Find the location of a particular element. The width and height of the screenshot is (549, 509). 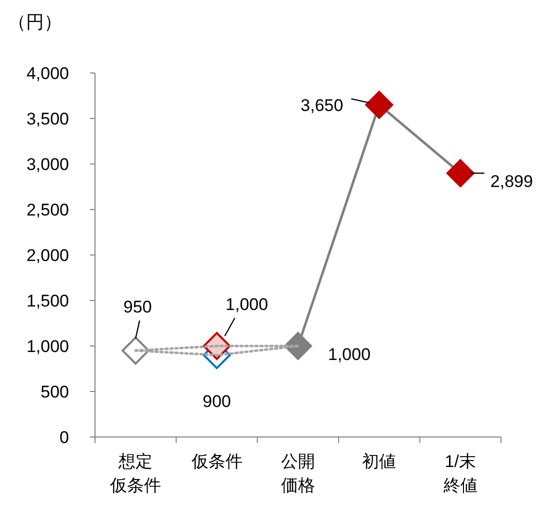

y-tick-label: 500 is located at coordinates (54, 392).